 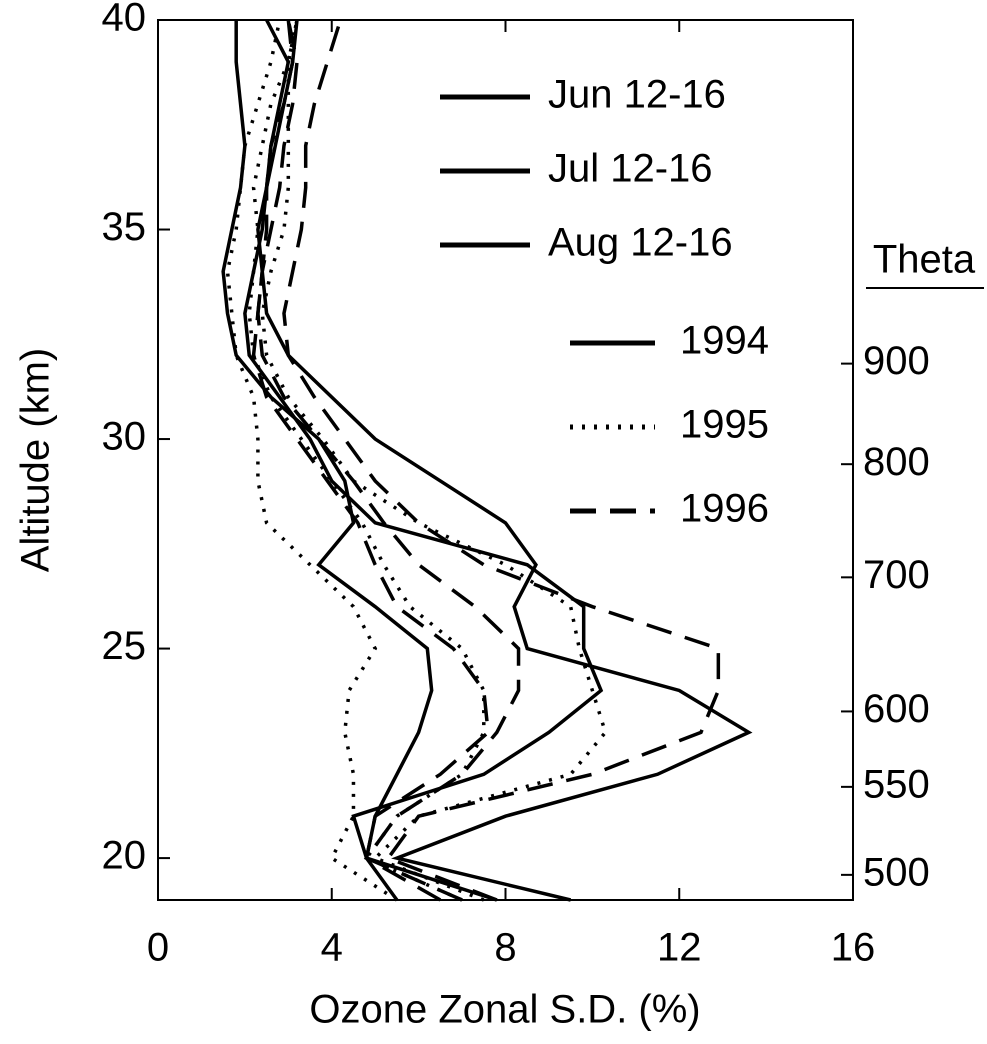 I want to click on legend-label: 1995, so click(x=724, y=425).